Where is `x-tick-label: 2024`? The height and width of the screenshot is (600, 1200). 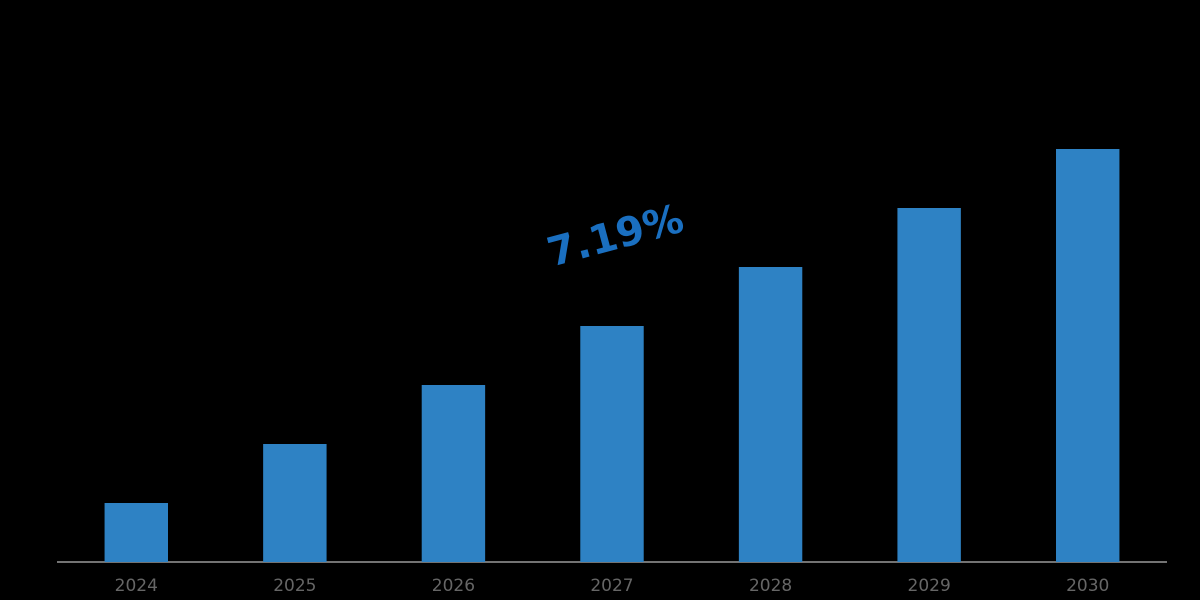
x-tick-label: 2024 is located at coordinates (136, 586).